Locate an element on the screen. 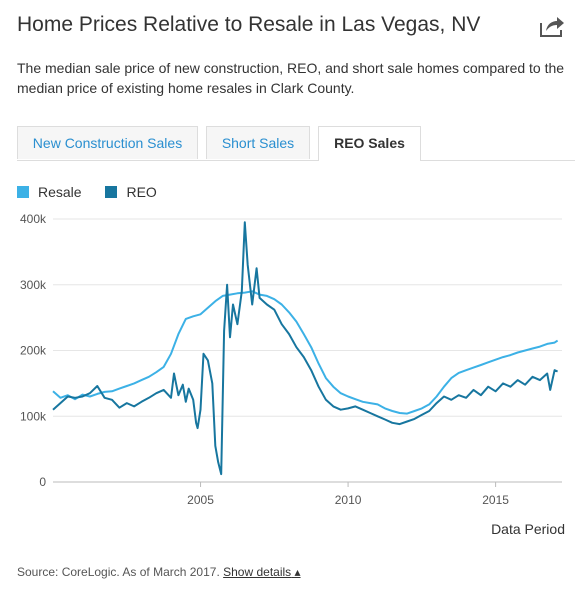  y-tick-label: 300k is located at coordinates (33, 285).